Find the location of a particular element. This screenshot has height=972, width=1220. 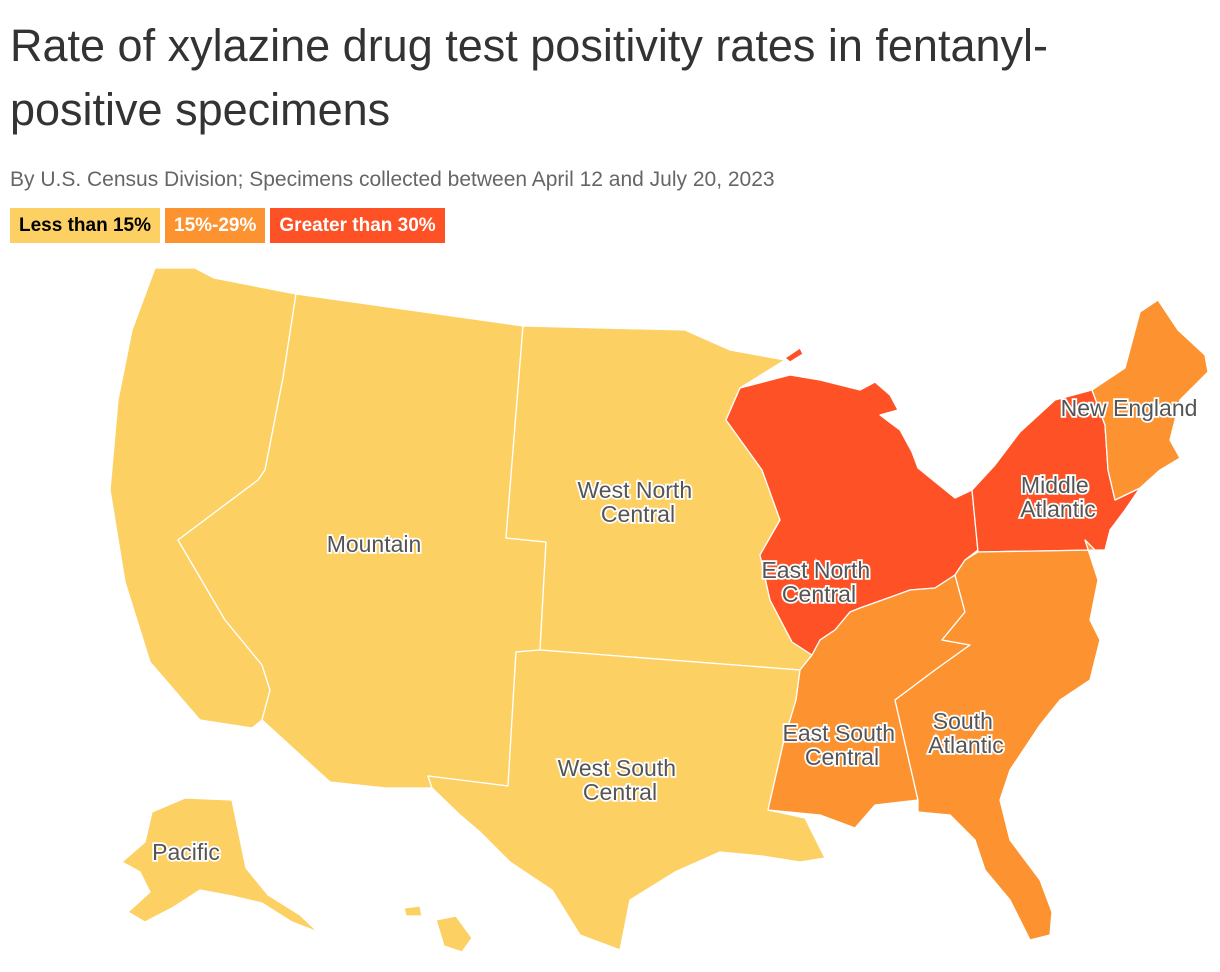

label-pacific: Pacific is located at coordinates (186, 852).